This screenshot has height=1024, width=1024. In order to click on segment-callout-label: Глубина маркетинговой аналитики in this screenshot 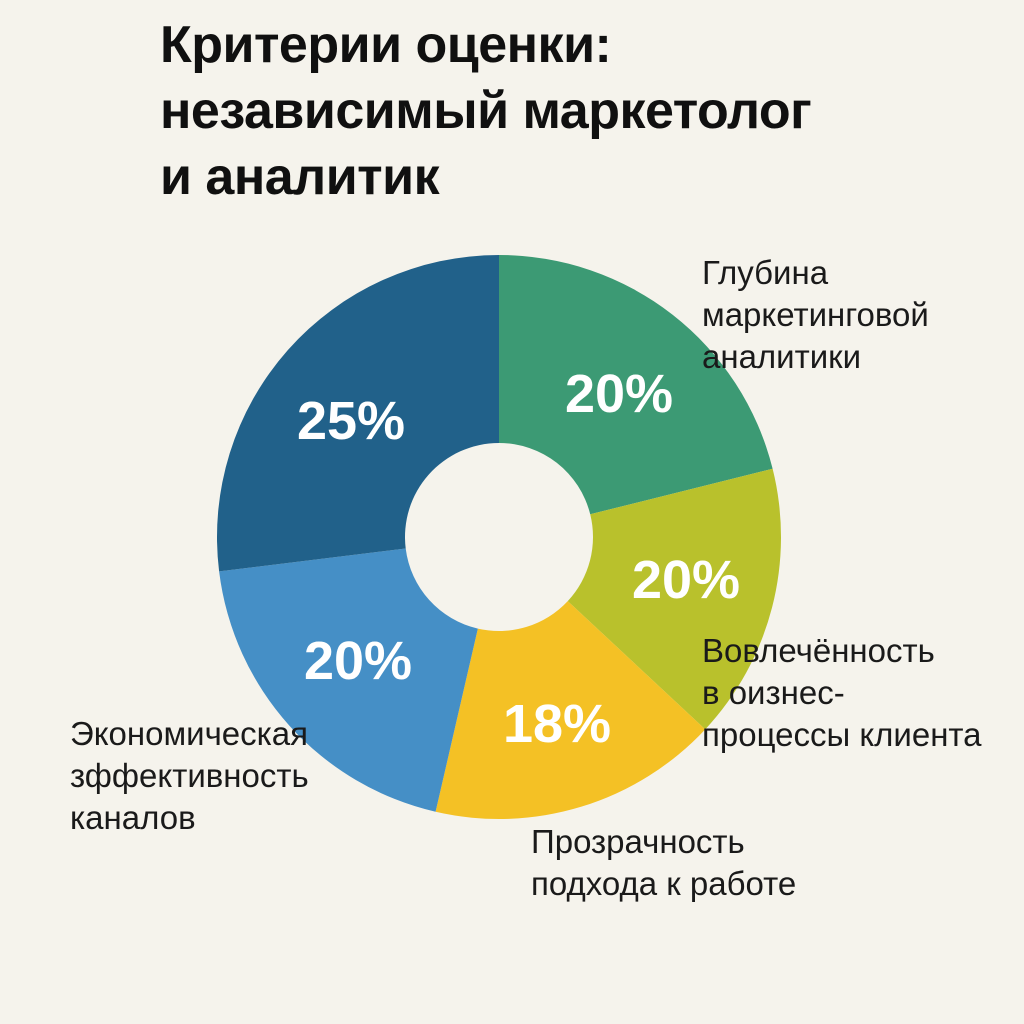, I will do `click(815, 314)`.